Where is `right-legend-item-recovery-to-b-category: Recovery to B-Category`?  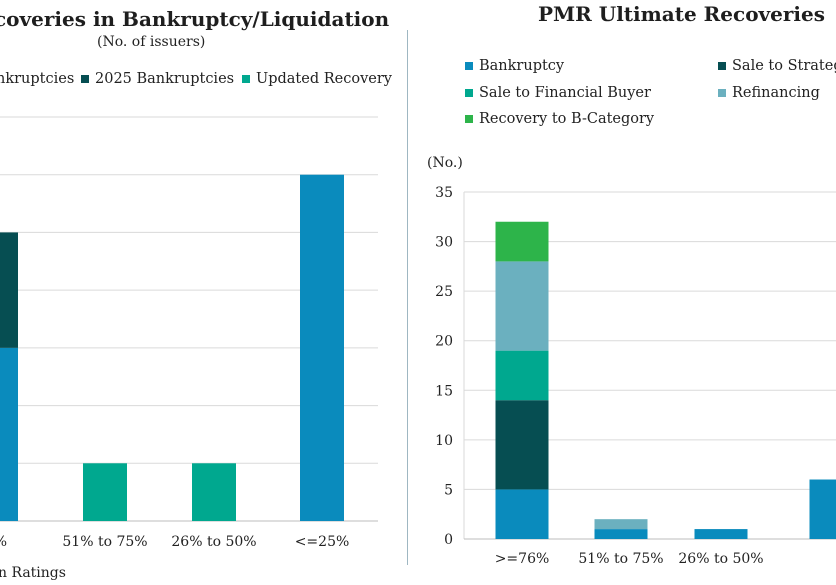 right-legend-item-recovery-to-b-category: Recovery to B-Category is located at coordinates (559, 119).